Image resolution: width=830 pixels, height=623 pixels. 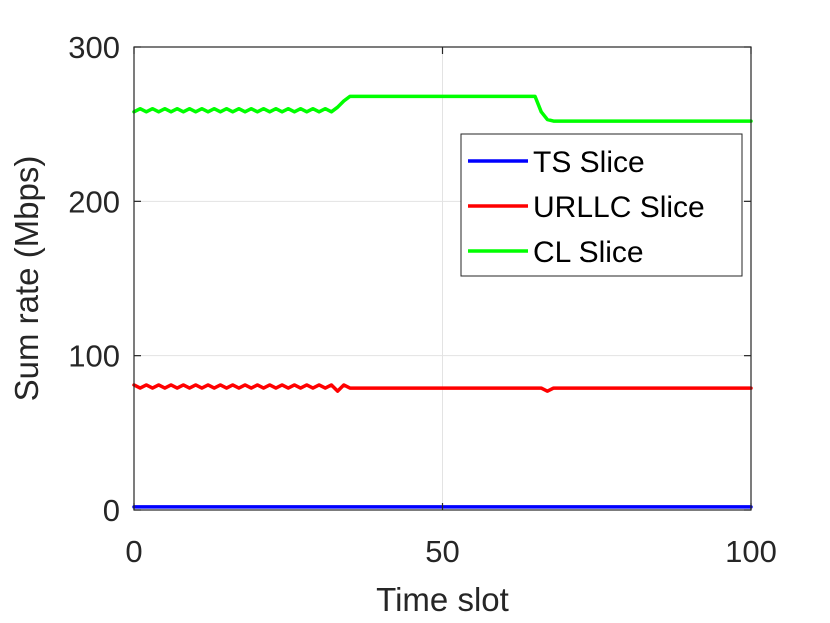 I want to click on y-axis-label: Sum rate (Mbps), so click(x=26, y=279).